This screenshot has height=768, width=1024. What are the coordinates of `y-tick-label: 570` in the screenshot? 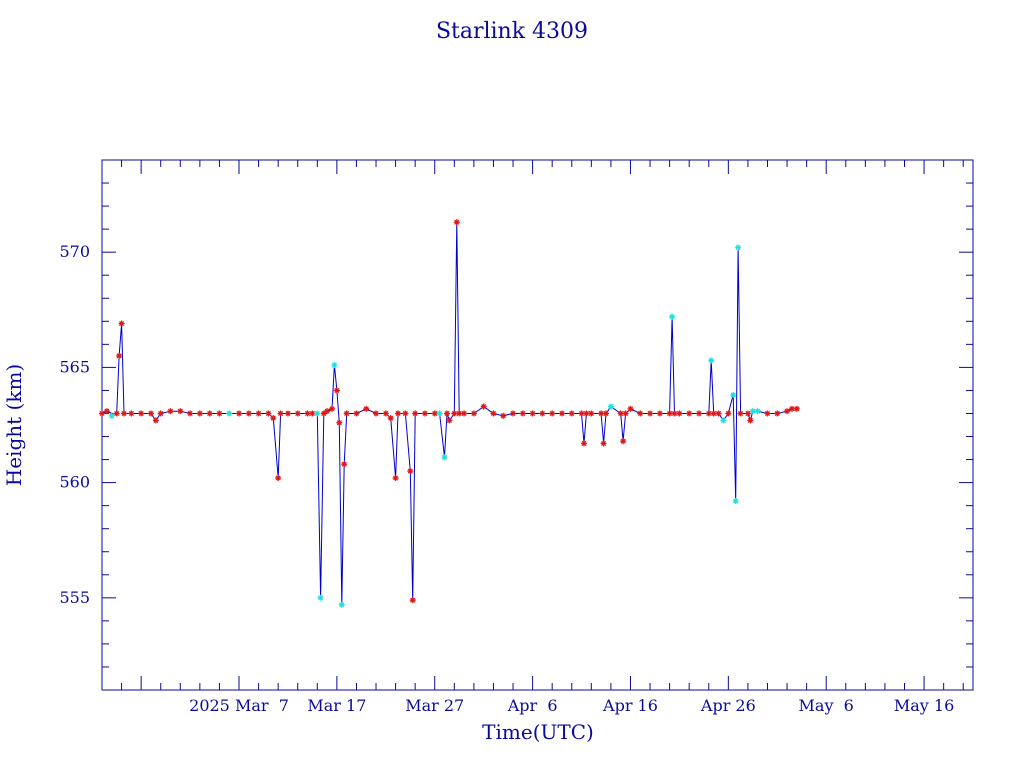 It's located at (74, 251).